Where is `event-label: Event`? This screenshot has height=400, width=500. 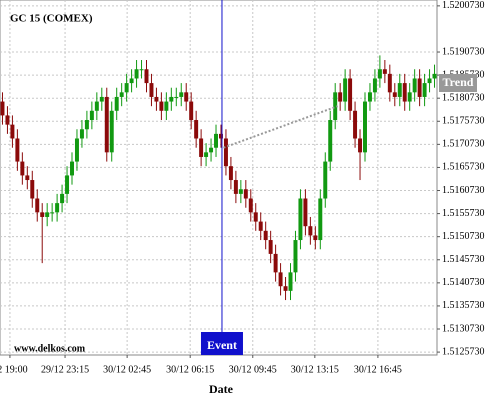
event-label: Event is located at coordinates (222, 345).